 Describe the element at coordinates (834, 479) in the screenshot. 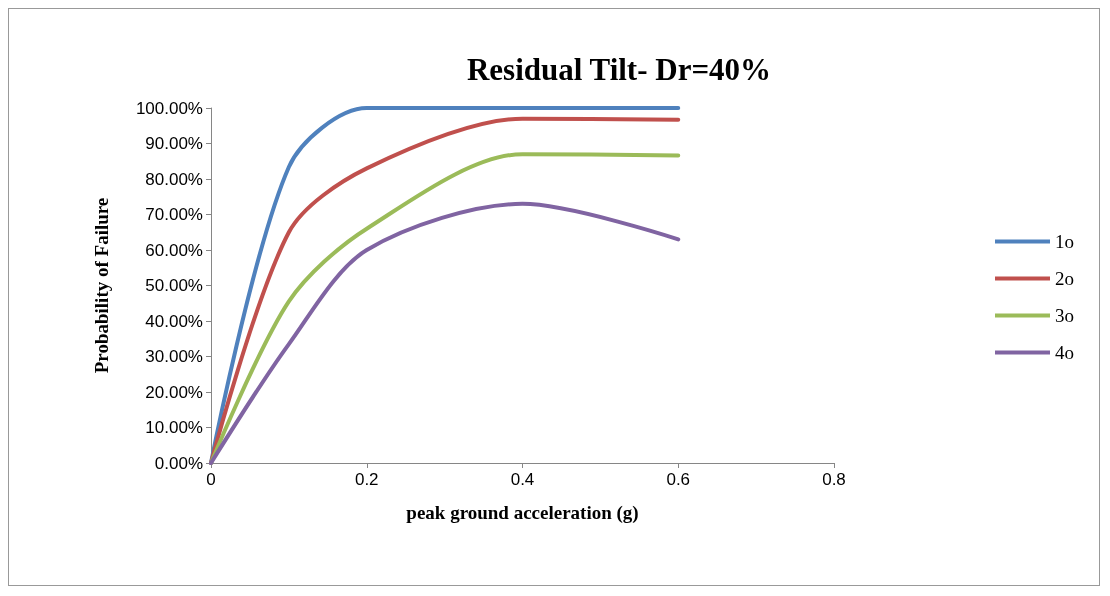

I see `x-tick-label: 0.8` at that location.